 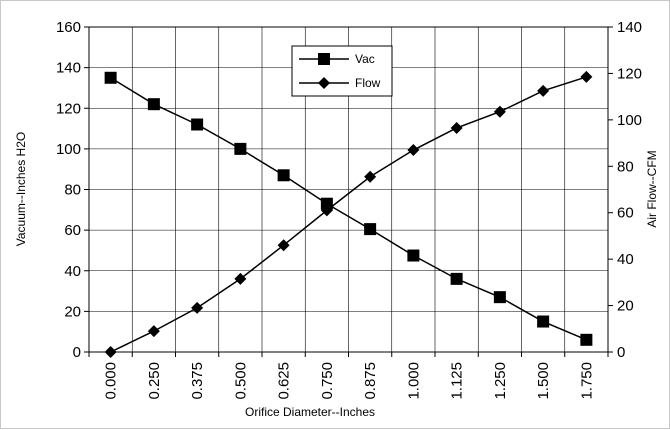 What do you see at coordinates (327, 381) in the screenshot?
I see `x-tick-label: 0.750` at bounding box center [327, 381].